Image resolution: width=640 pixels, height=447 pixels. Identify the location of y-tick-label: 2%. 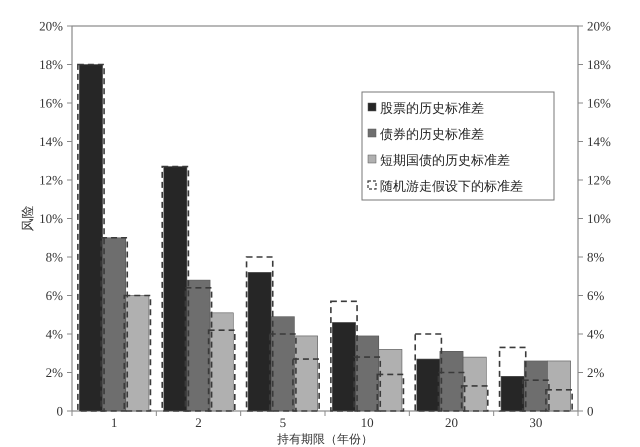
(55, 372).